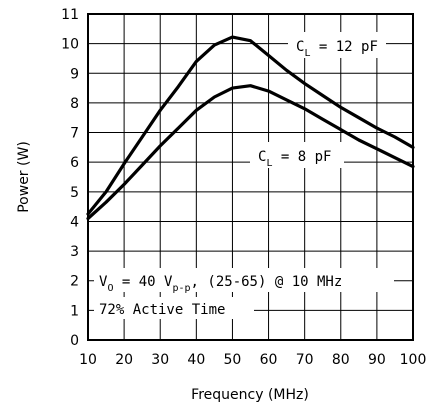  Describe the element at coordinates (74, 193) in the screenshot. I see `y-tick-label: 5` at that location.